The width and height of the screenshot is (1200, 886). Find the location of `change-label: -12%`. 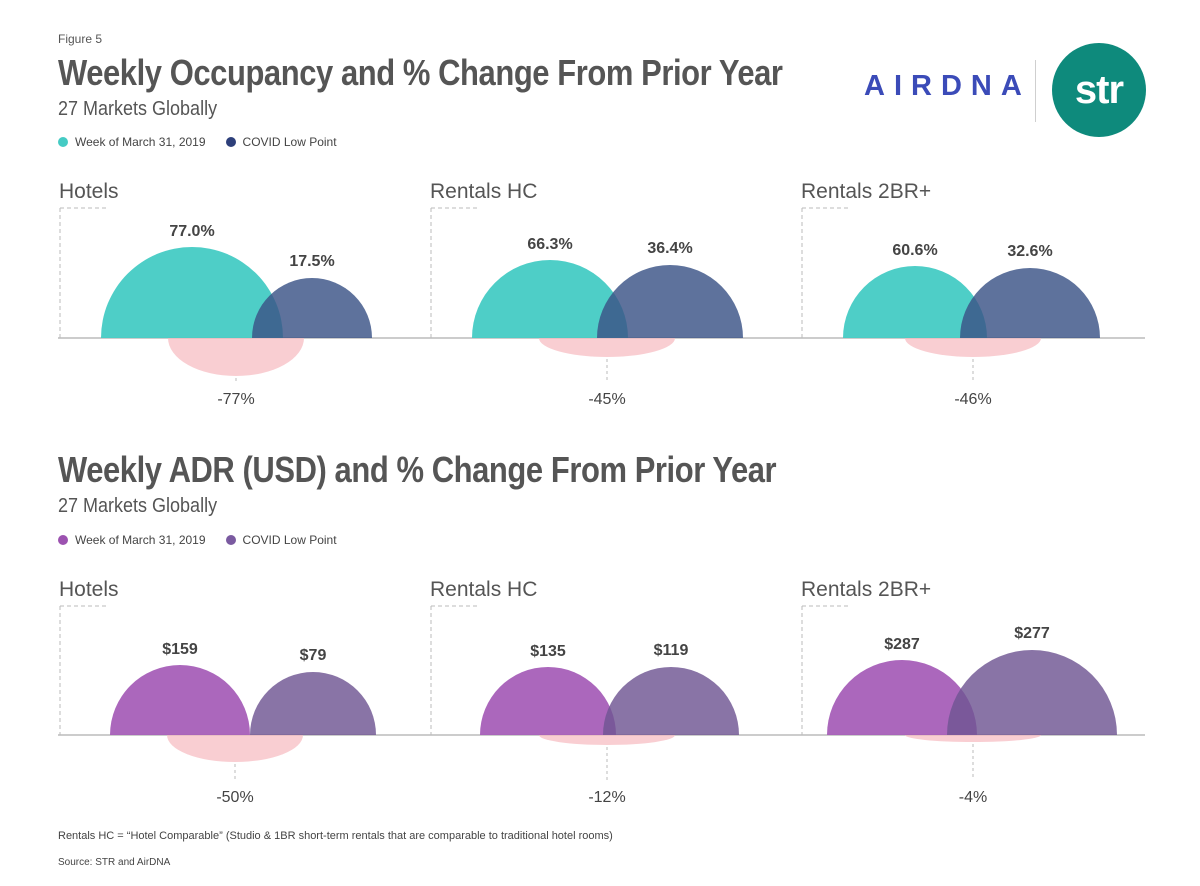

change-label: -12% is located at coordinates (606, 797).